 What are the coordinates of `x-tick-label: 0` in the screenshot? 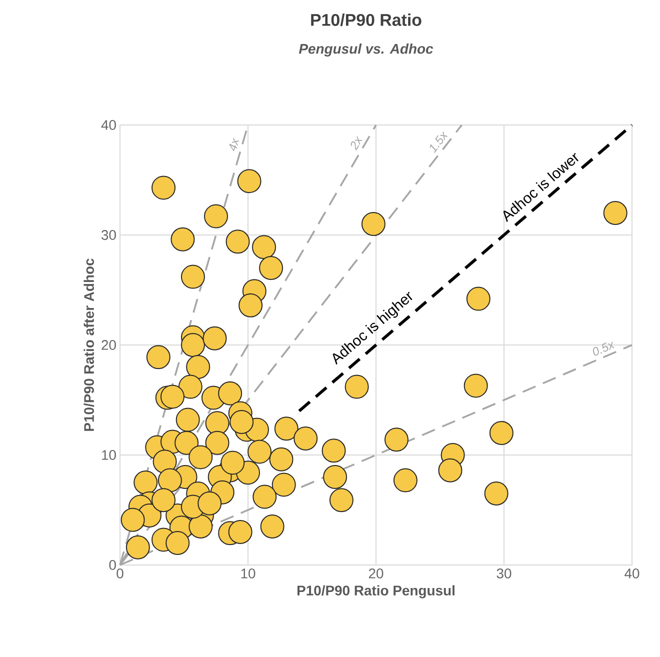 It's located at (120, 573).